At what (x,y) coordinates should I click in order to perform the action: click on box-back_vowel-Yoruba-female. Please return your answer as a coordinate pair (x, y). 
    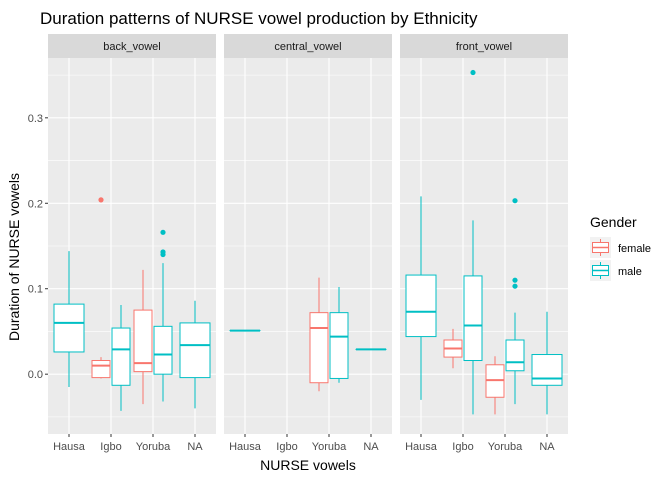
    Looking at the image, I should click on (143, 337).